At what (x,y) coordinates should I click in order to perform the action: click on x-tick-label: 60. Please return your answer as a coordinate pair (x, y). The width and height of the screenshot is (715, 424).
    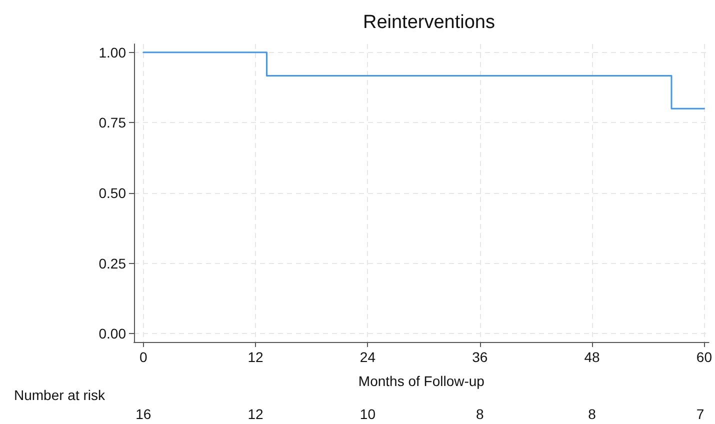
    Looking at the image, I should click on (704, 357).